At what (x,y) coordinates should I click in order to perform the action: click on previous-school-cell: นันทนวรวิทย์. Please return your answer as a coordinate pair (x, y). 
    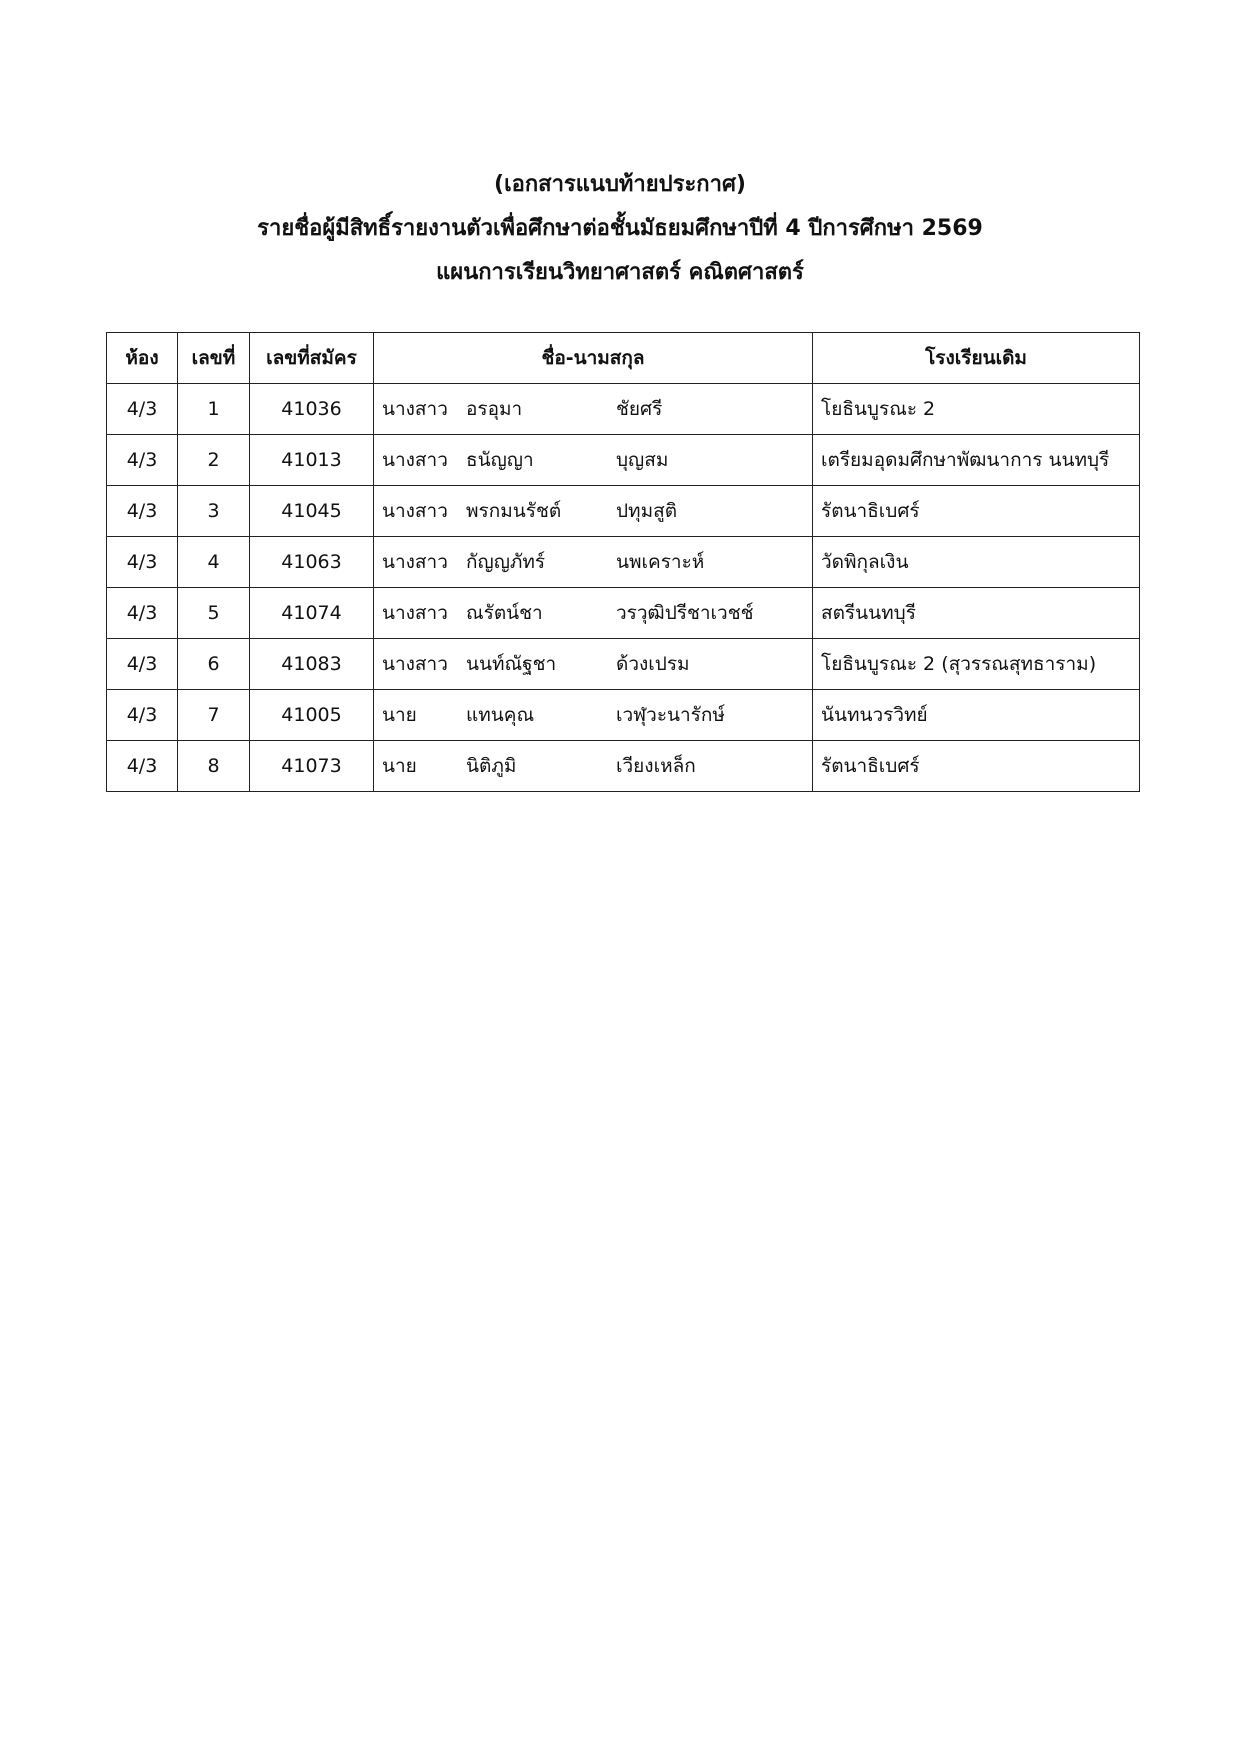
    Looking at the image, I should click on (976, 715).